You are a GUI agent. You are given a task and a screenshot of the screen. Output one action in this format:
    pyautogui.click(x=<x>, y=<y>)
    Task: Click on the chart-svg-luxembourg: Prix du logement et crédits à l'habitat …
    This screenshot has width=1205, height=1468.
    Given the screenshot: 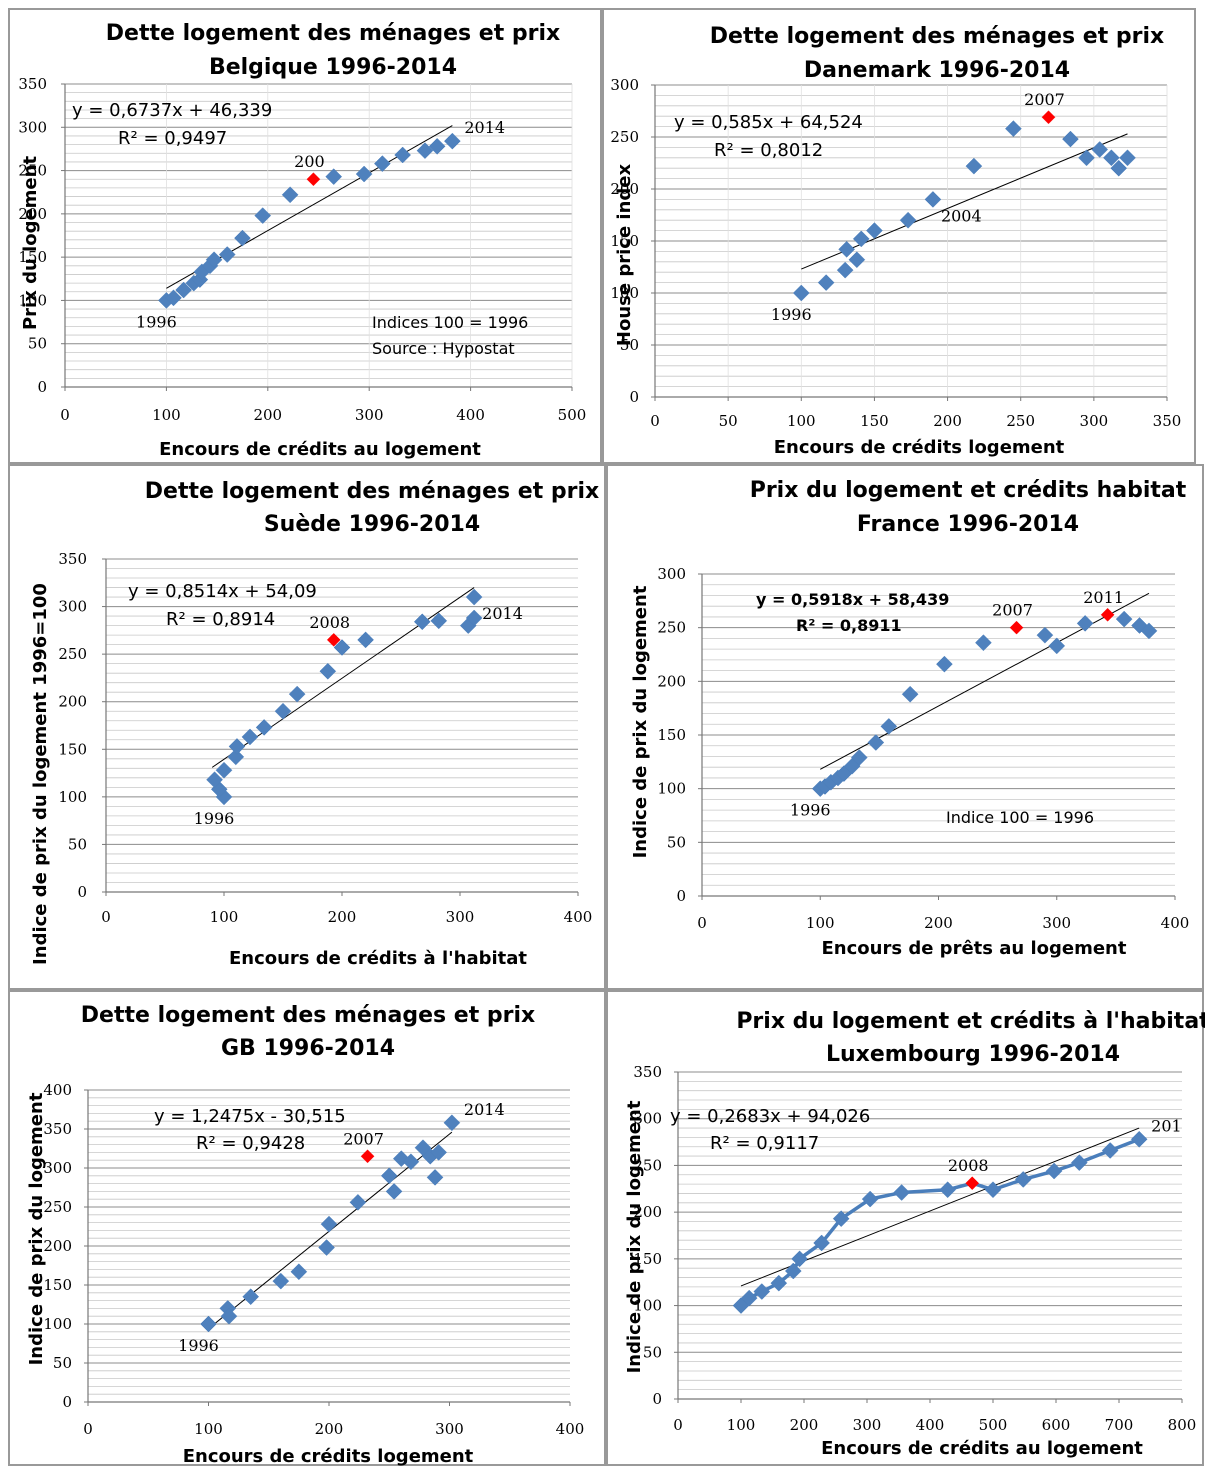 What is the action you would take?
    pyautogui.click(x=914, y=1234)
    